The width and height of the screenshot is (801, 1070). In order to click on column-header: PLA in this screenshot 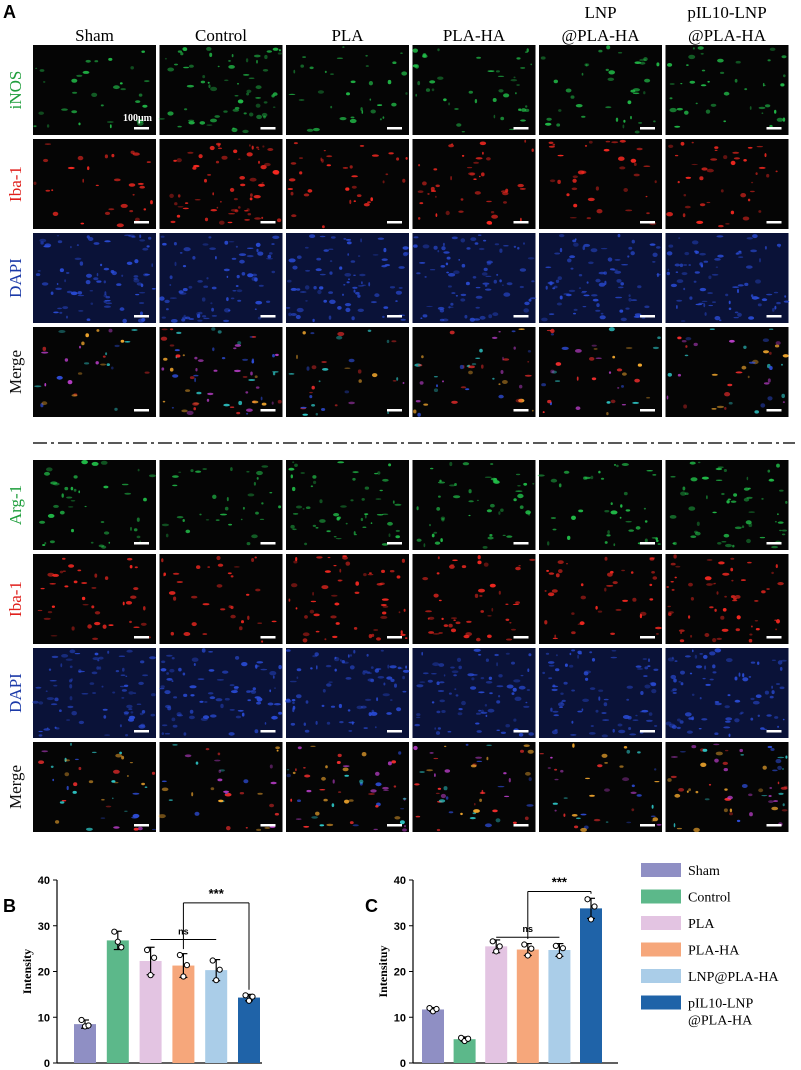, I will do `click(347, 35)`.